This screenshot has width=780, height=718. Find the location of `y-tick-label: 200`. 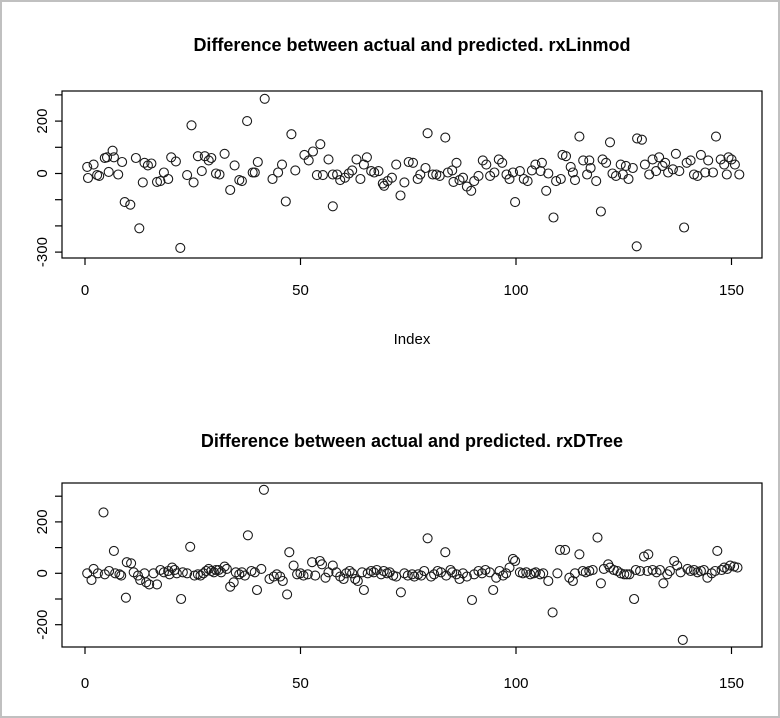

y-tick-label: 200 is located at coordinates (42, 121).